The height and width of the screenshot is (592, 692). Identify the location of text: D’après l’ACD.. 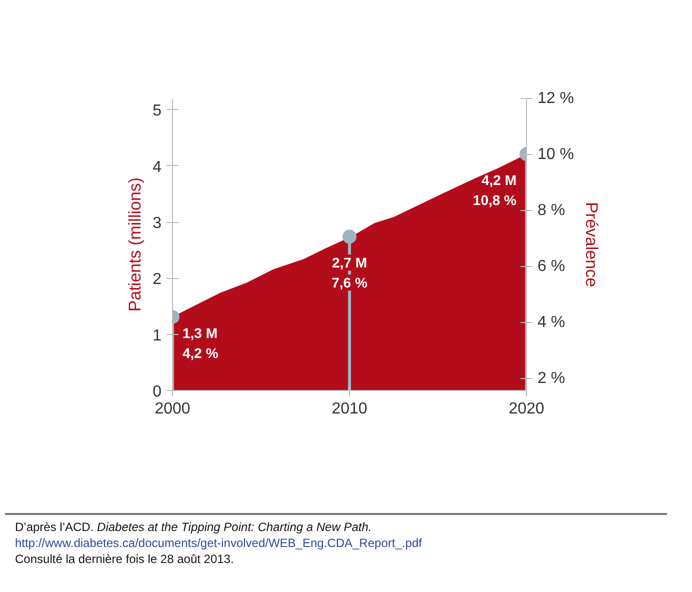
(54, 527).